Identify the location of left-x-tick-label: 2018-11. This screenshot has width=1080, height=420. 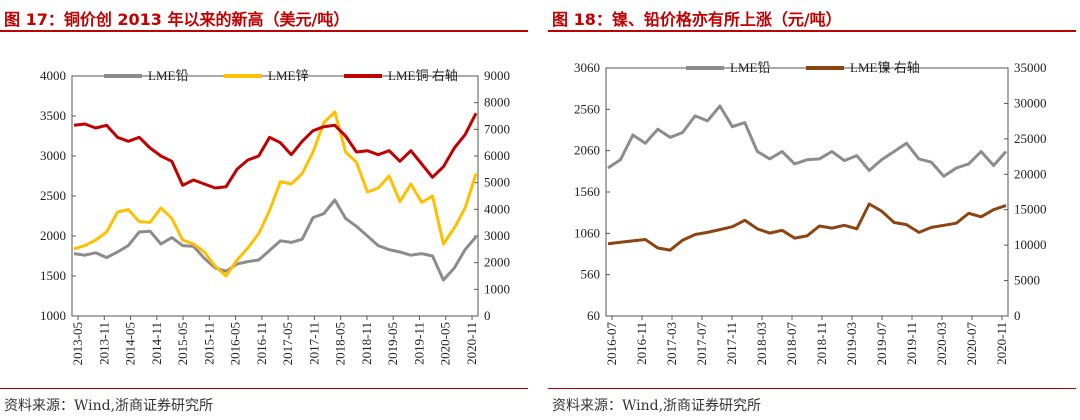
(366, 343).